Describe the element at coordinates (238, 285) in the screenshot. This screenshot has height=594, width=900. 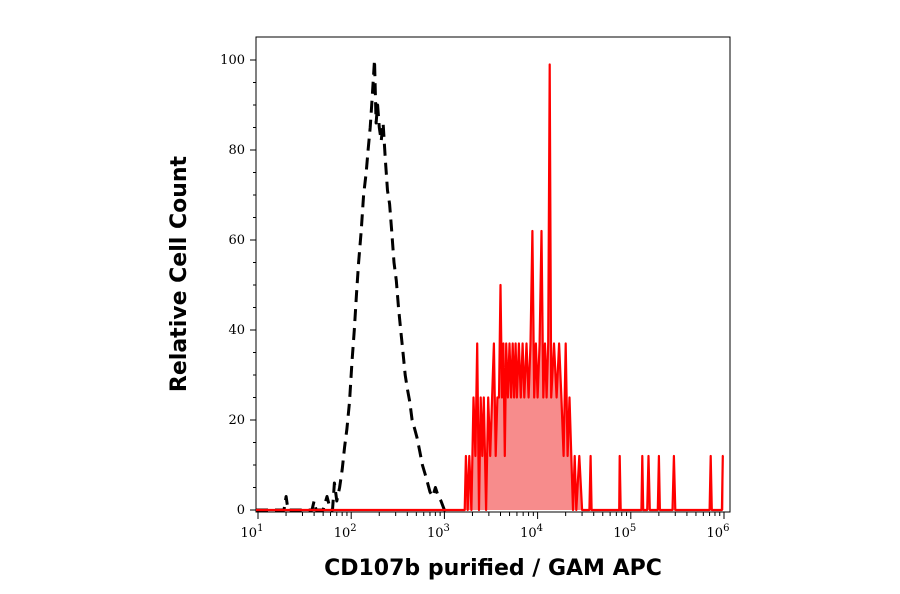
I see `y-axis-ticks: 0 20 40 60 80 100` at that location.